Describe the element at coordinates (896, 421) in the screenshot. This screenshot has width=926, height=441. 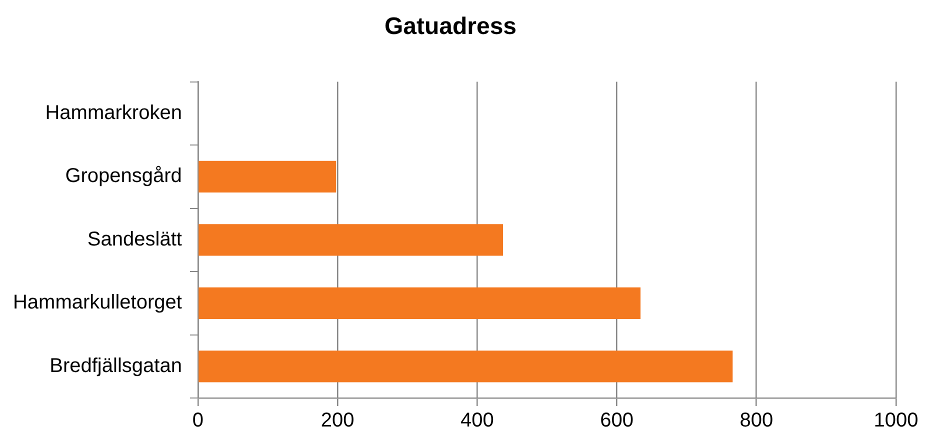
I see `x-tick-label: 1000` at that location.